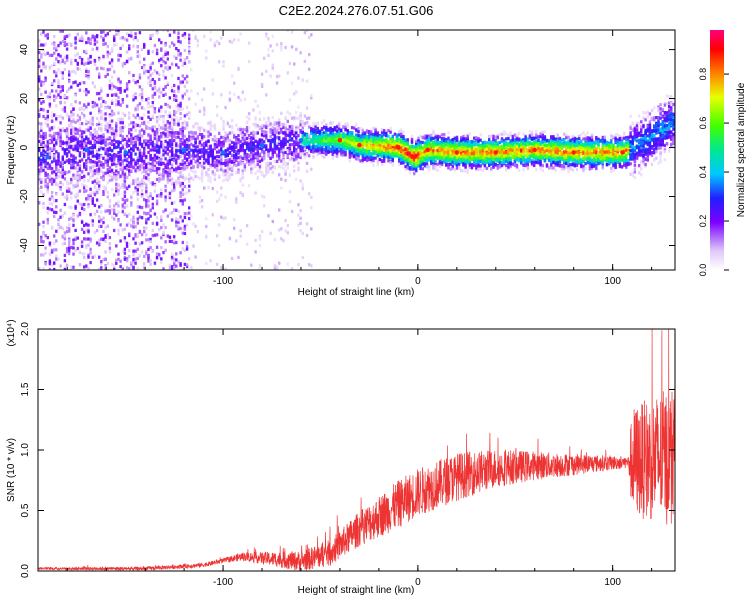  Describe the element at coordinates (24, 196) in the screenshot. I see `spectrogram-ytick-label: -20` at that location.